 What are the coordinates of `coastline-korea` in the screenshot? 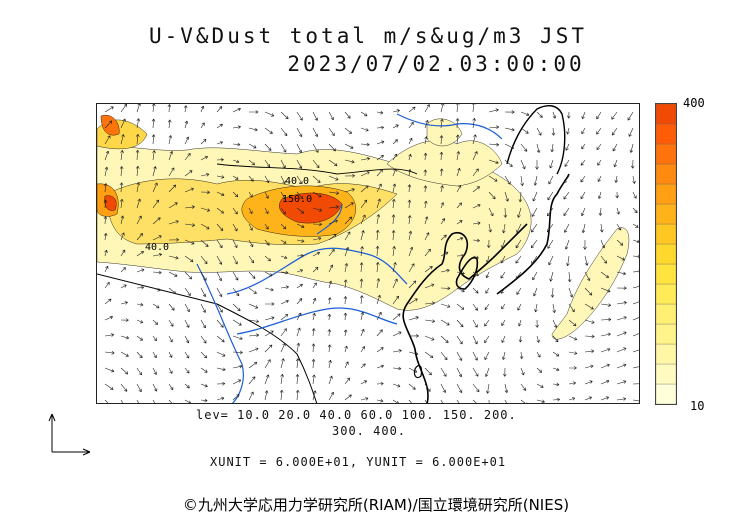 It's located at (467, 273).